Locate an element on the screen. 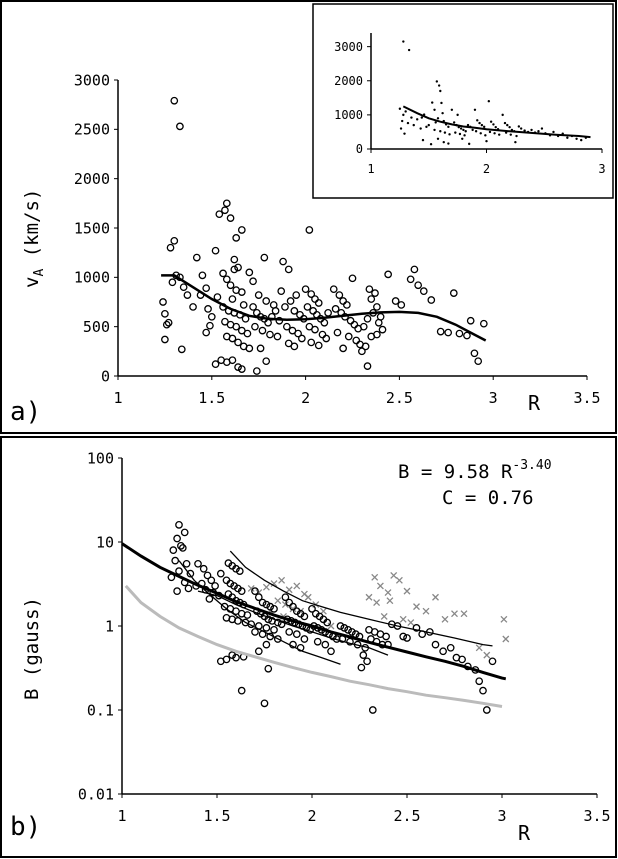  panel-b-thin-curve is located at coordinates (293, 623).